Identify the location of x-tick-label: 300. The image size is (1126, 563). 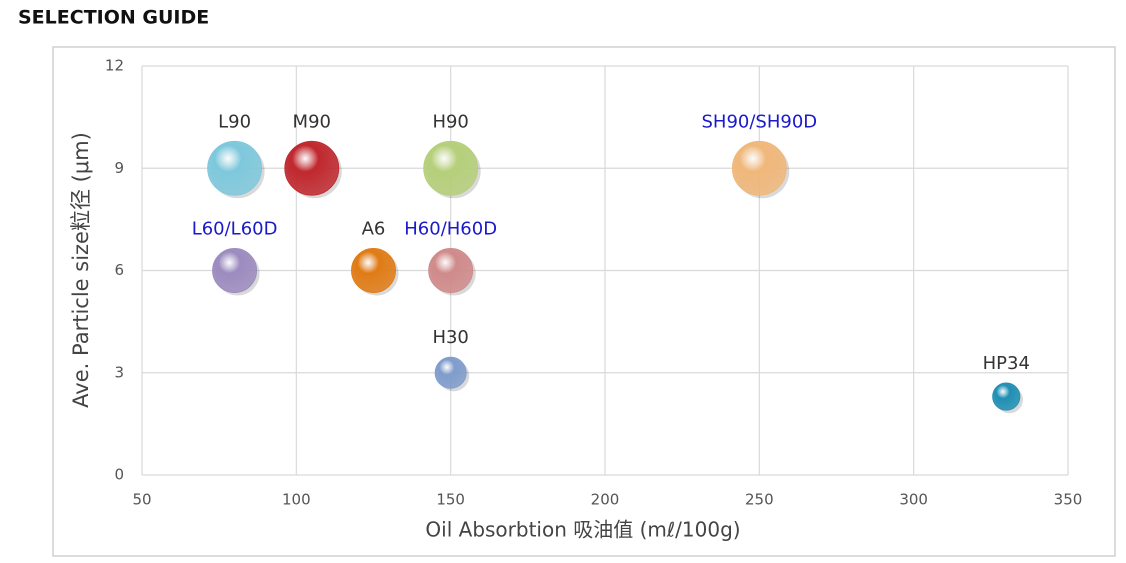
(913, 500).